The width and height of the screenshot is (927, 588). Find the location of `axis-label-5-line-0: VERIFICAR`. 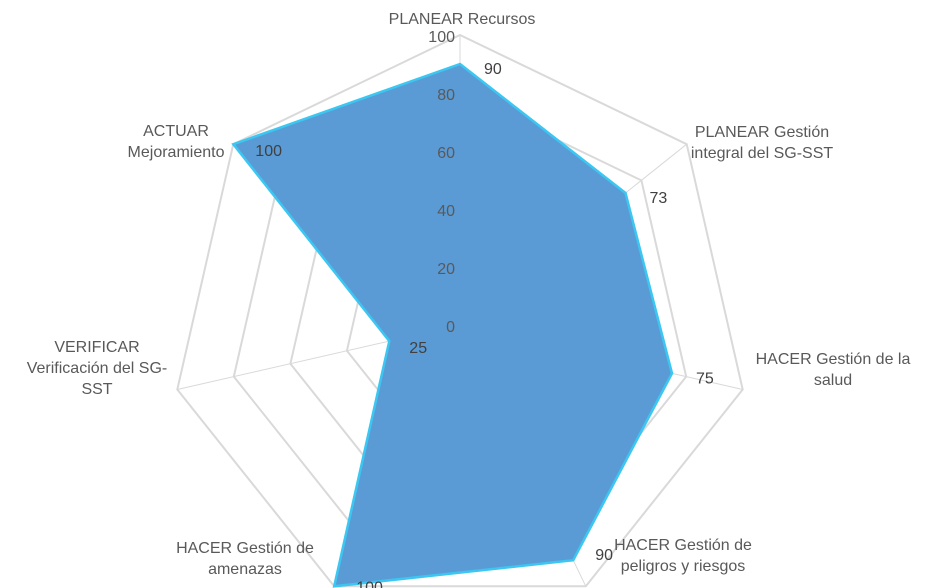

axis-label-5-line-0: VERIFICAR is located at coordinates (96, 347).